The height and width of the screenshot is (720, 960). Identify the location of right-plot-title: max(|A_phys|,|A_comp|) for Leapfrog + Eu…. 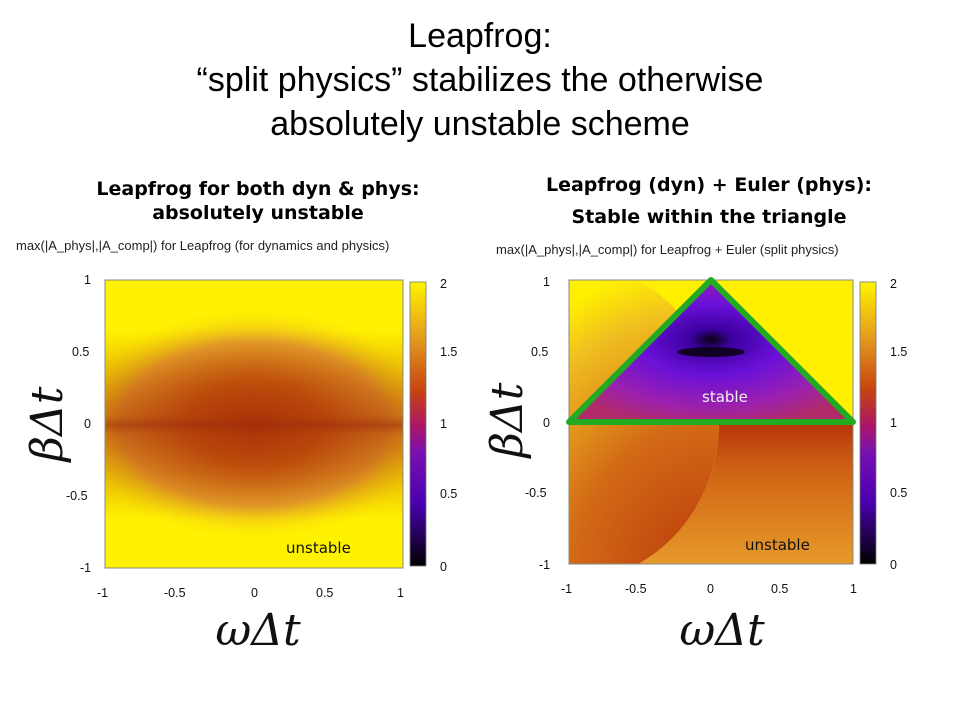
(667, 249).